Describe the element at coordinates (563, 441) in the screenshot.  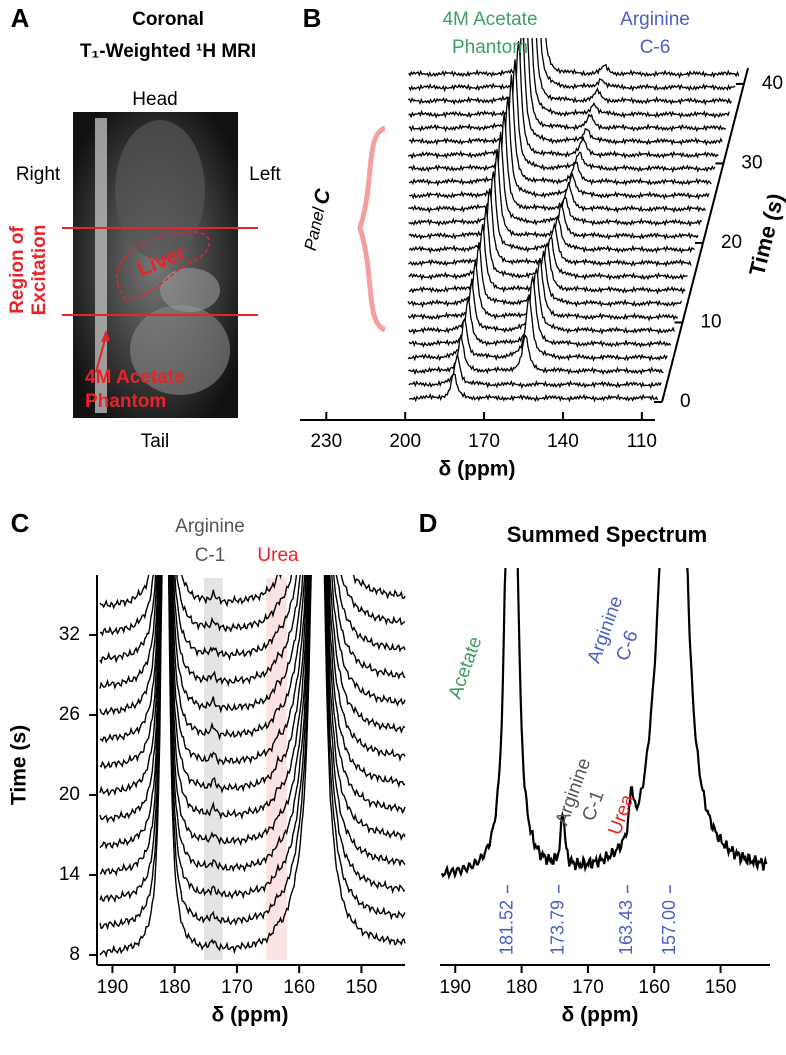
I see `x-tick-label: 140` at that location.